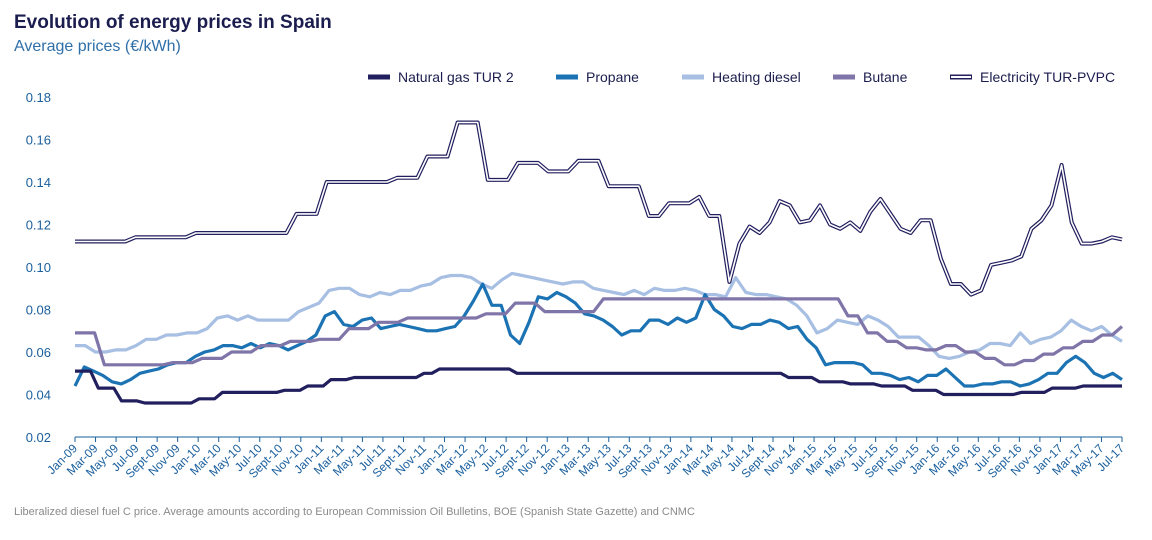 The image size is (1152, 540). I want to click on chart-title: Evolution of energy prices in Spain, so click(173, 22).